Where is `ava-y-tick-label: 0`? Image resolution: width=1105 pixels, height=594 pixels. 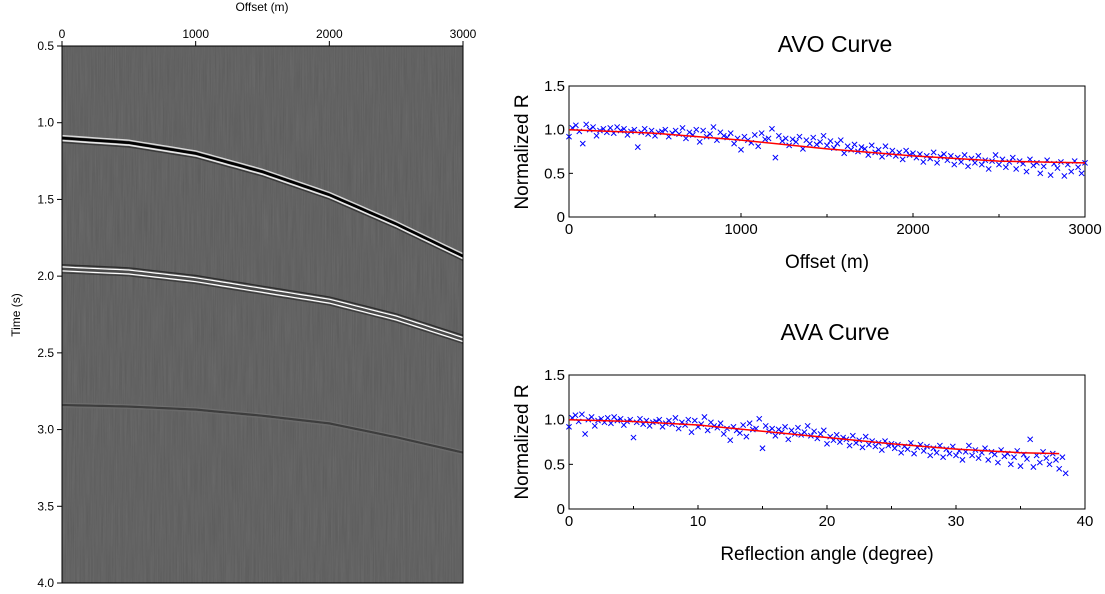 ava-y-tick-label: 0 is located at coordinates (561, 509).